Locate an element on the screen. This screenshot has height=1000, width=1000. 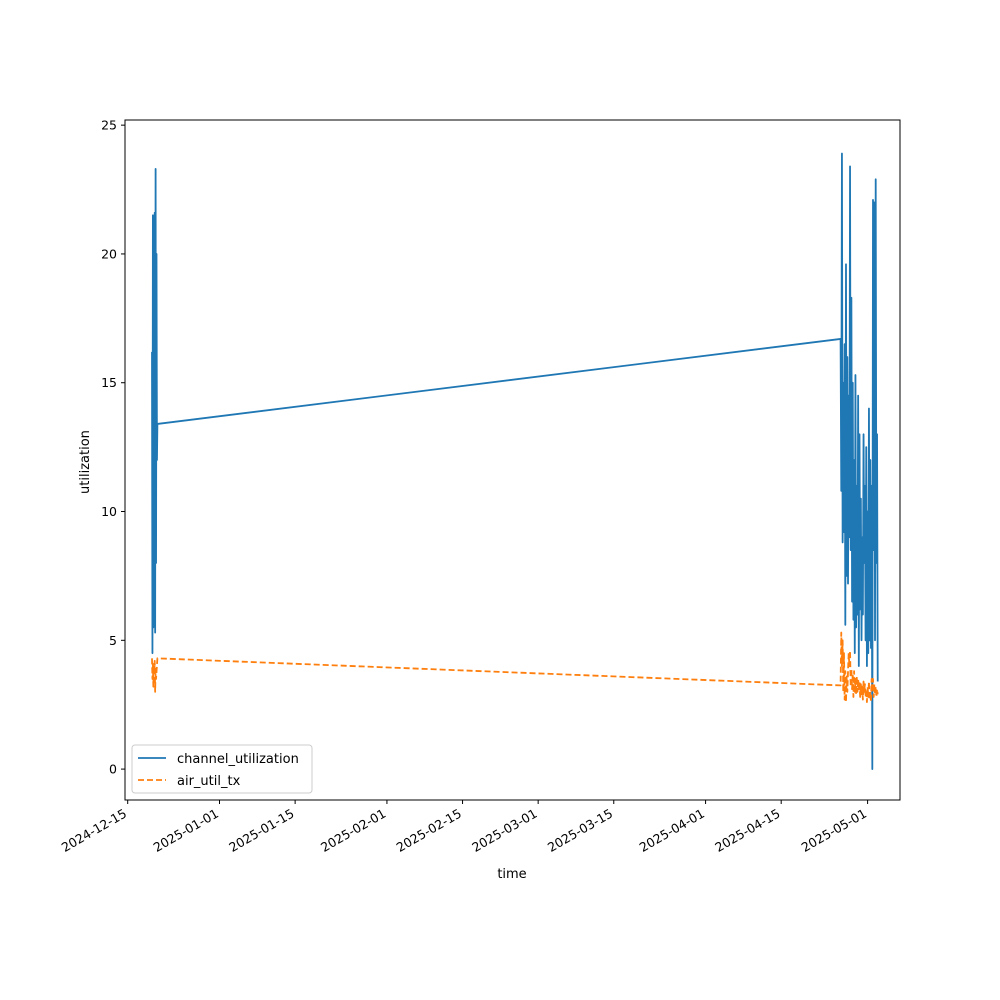
y-tick-label: 20 is located at coordinates (109, 253).